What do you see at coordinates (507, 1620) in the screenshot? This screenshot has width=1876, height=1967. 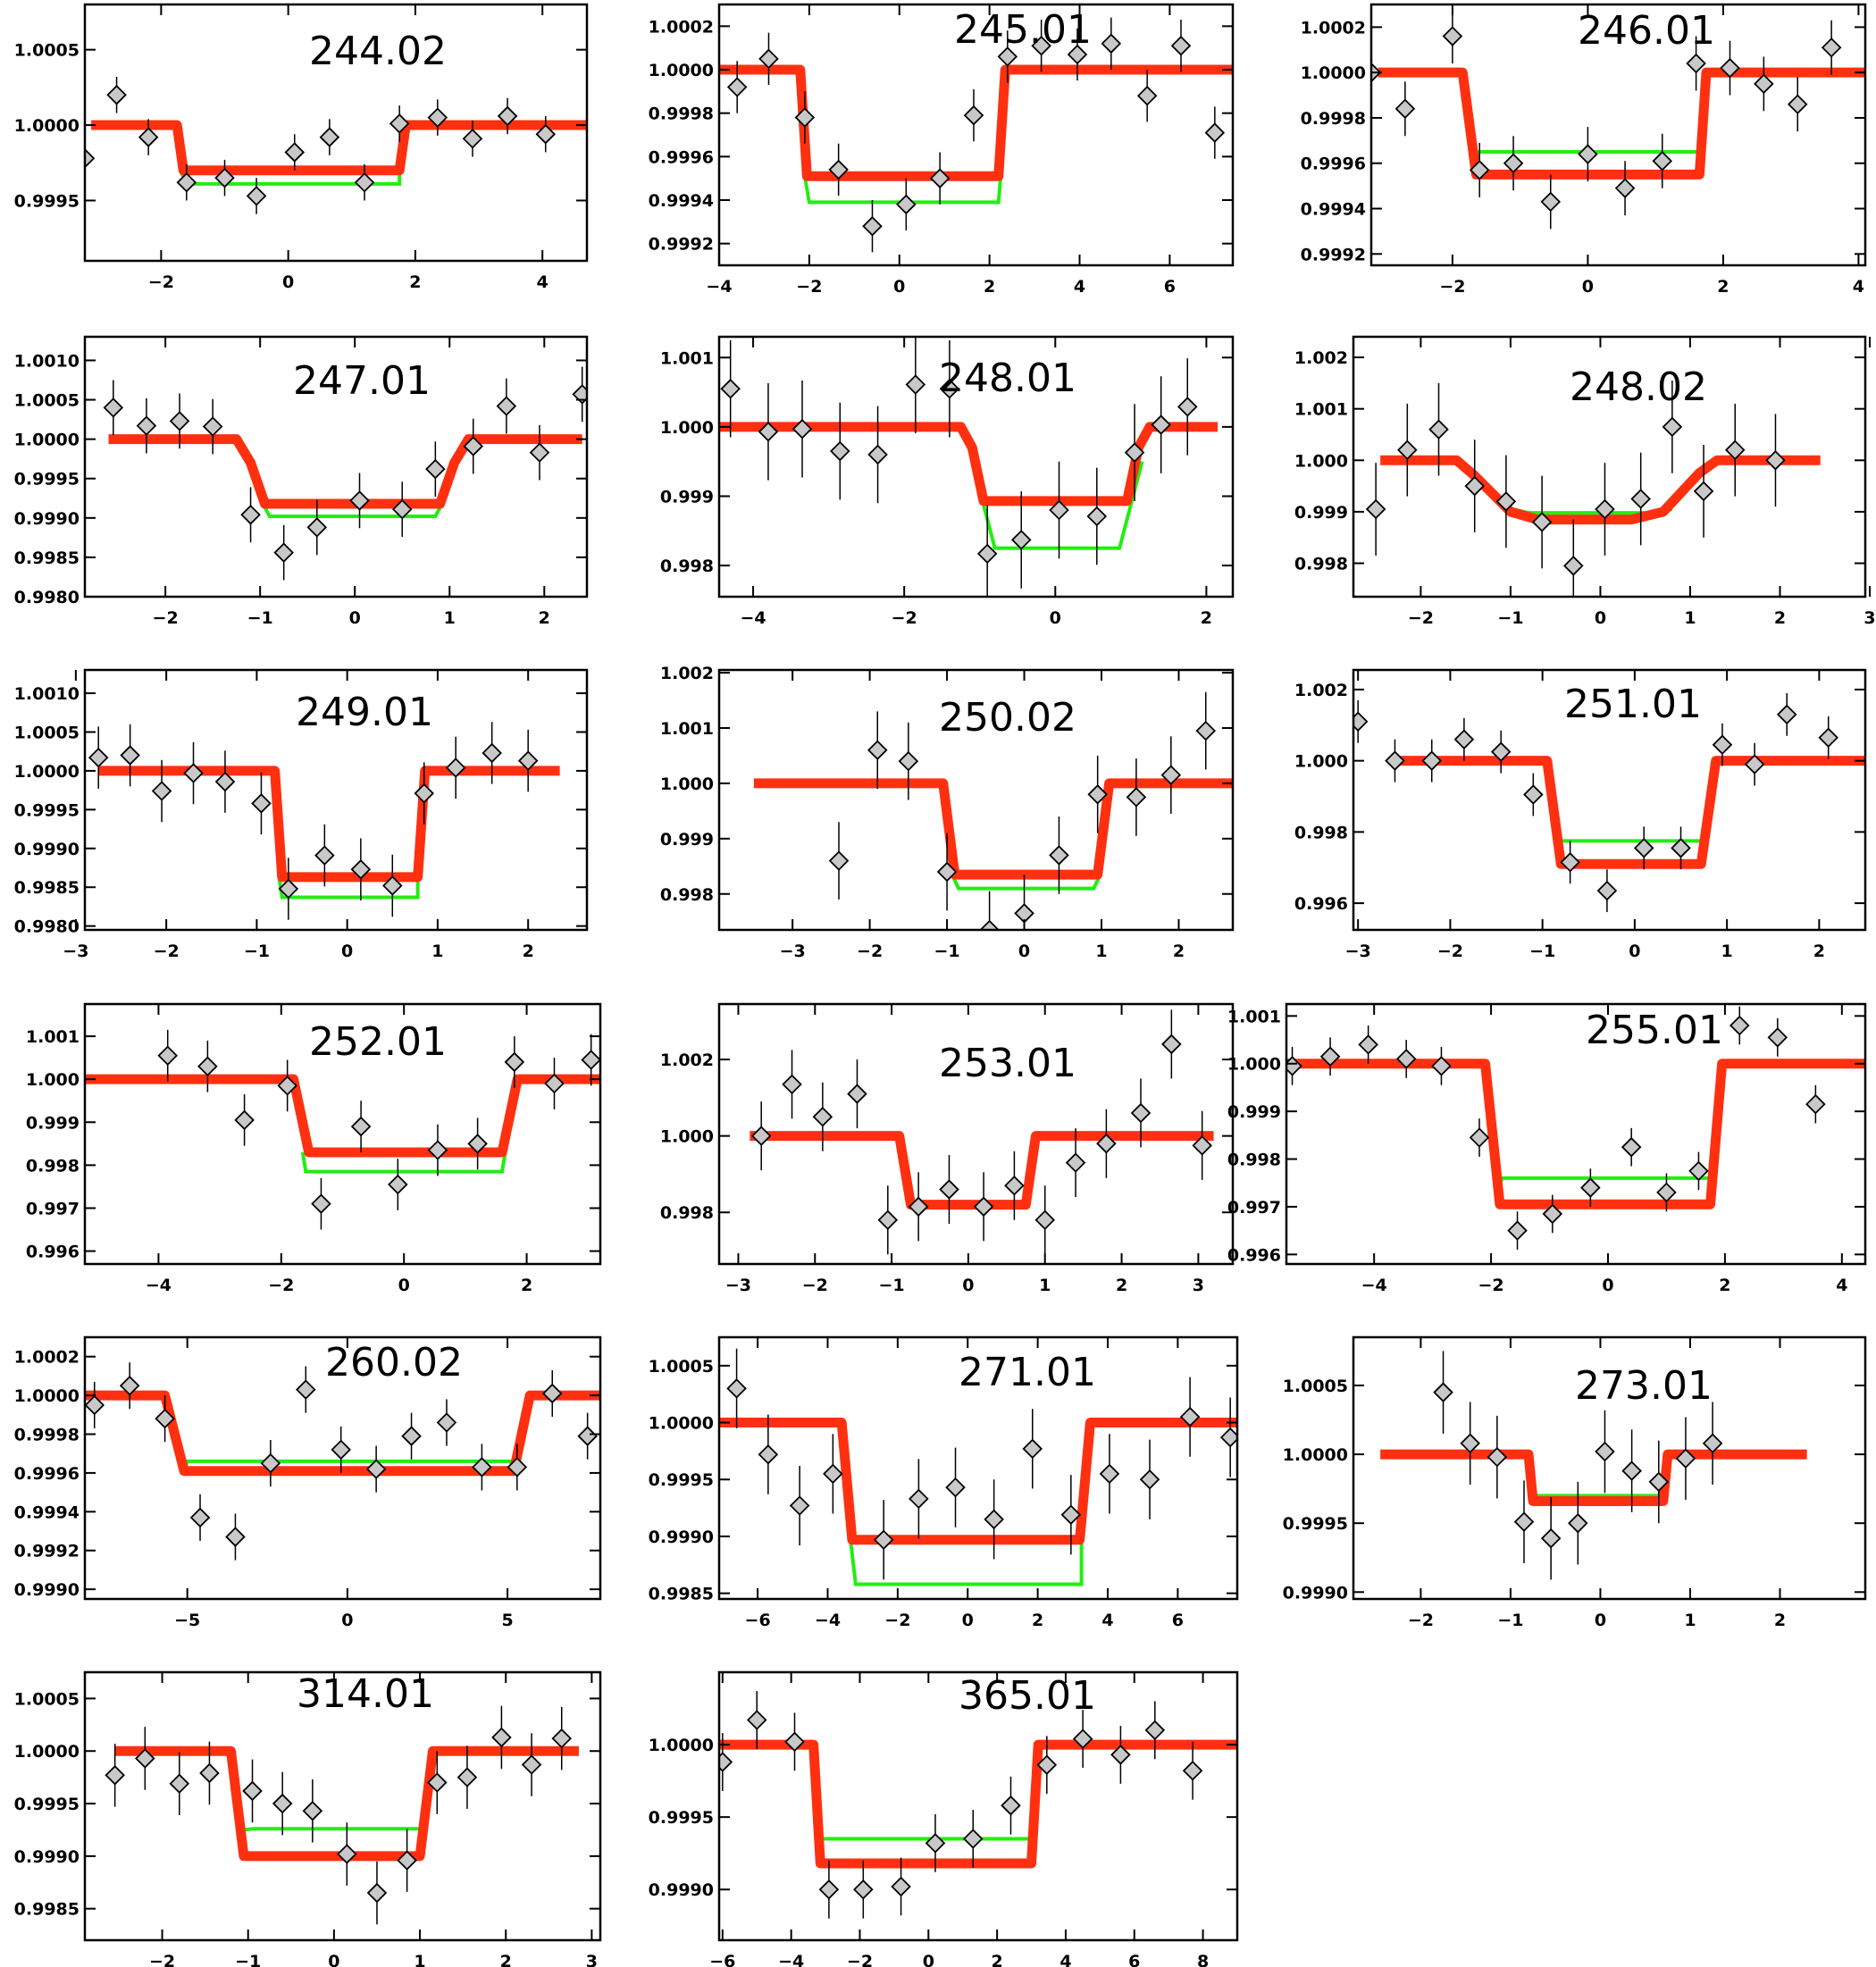 I see `x-tick-label: 5` at bounding box center [507, 1620].